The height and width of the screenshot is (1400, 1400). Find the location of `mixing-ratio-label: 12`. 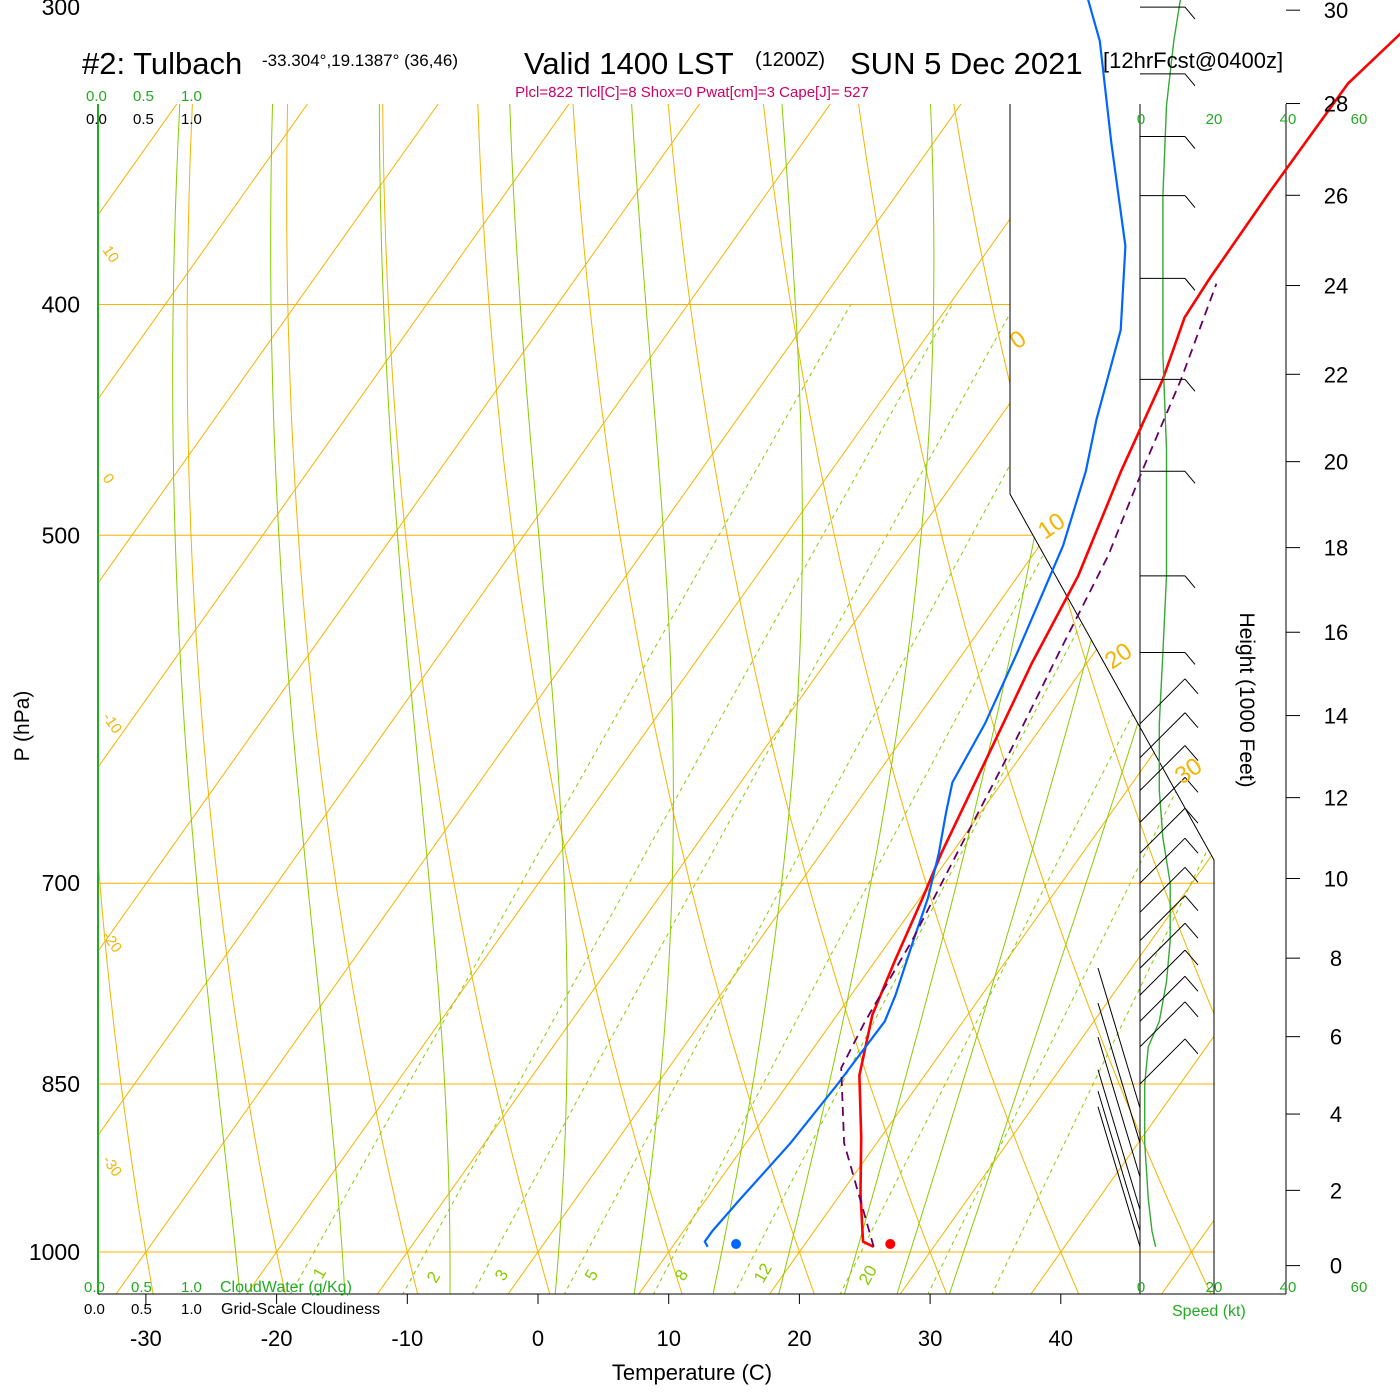

mixing-ratio-label: 12 is located at coordinates (763, 1273).